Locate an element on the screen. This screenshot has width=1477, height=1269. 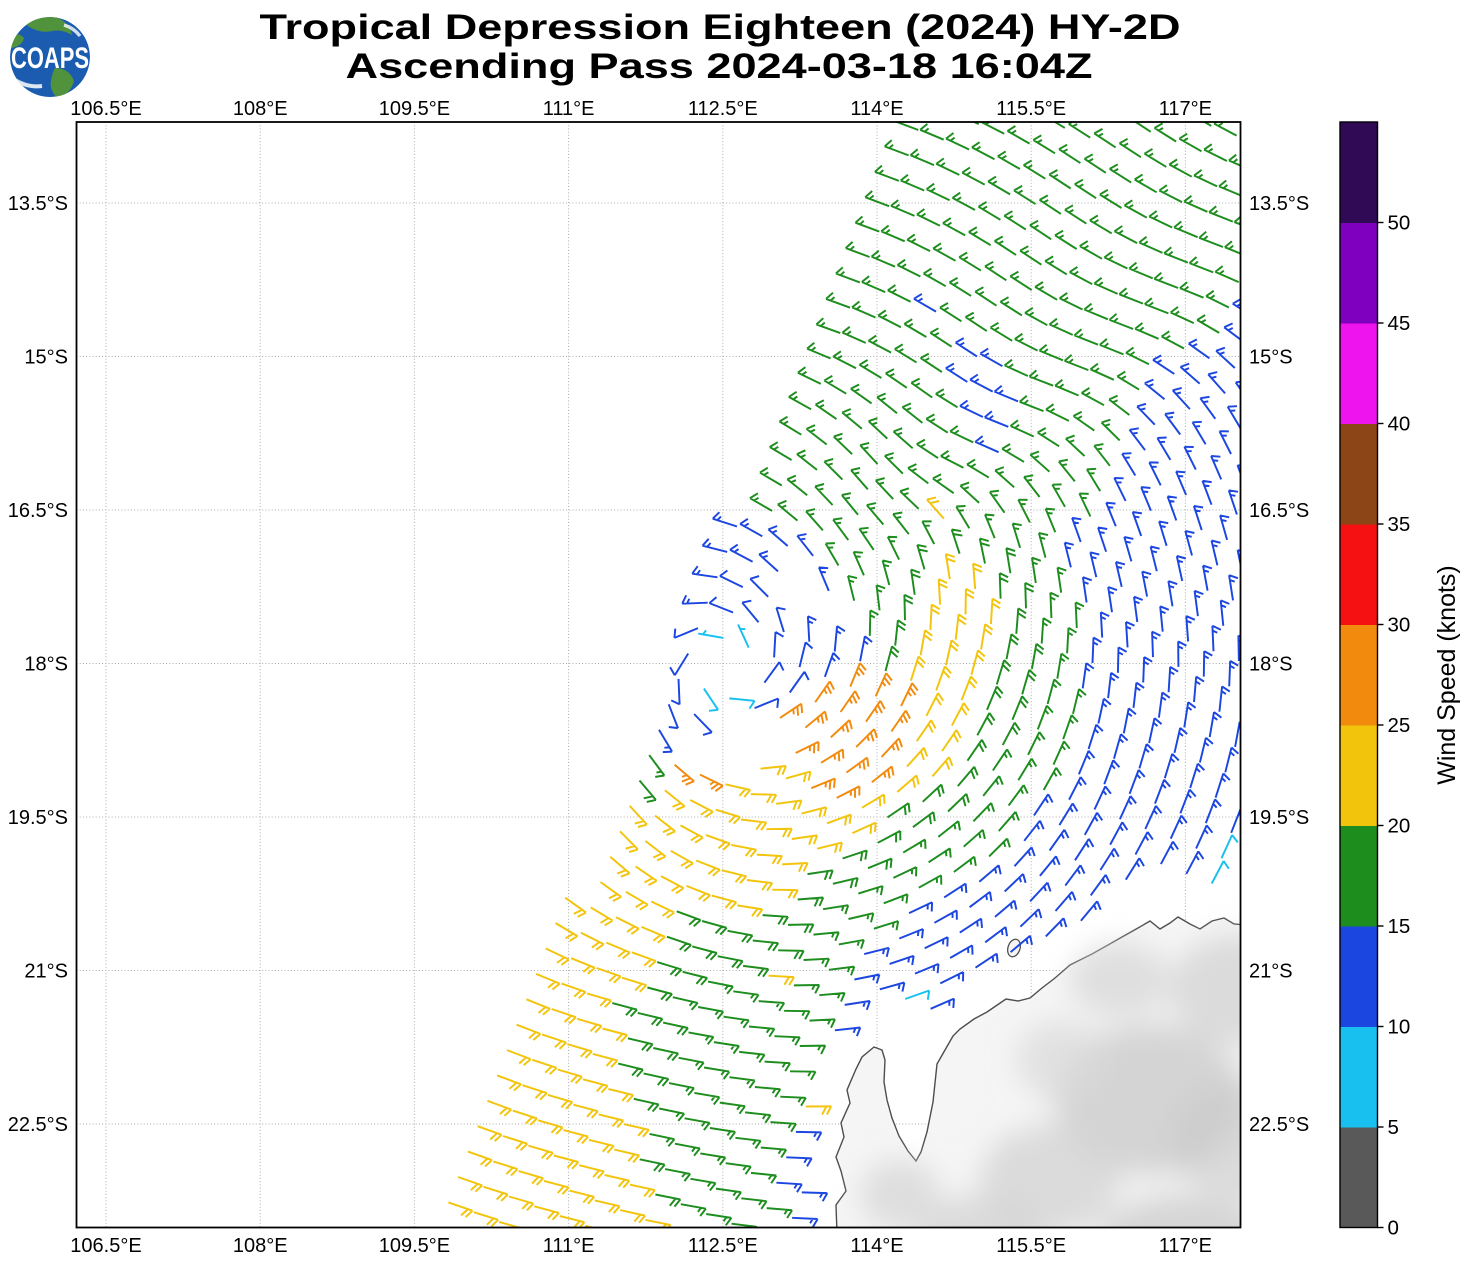
svg-text: 20 is located at coordinates (1399, 826).